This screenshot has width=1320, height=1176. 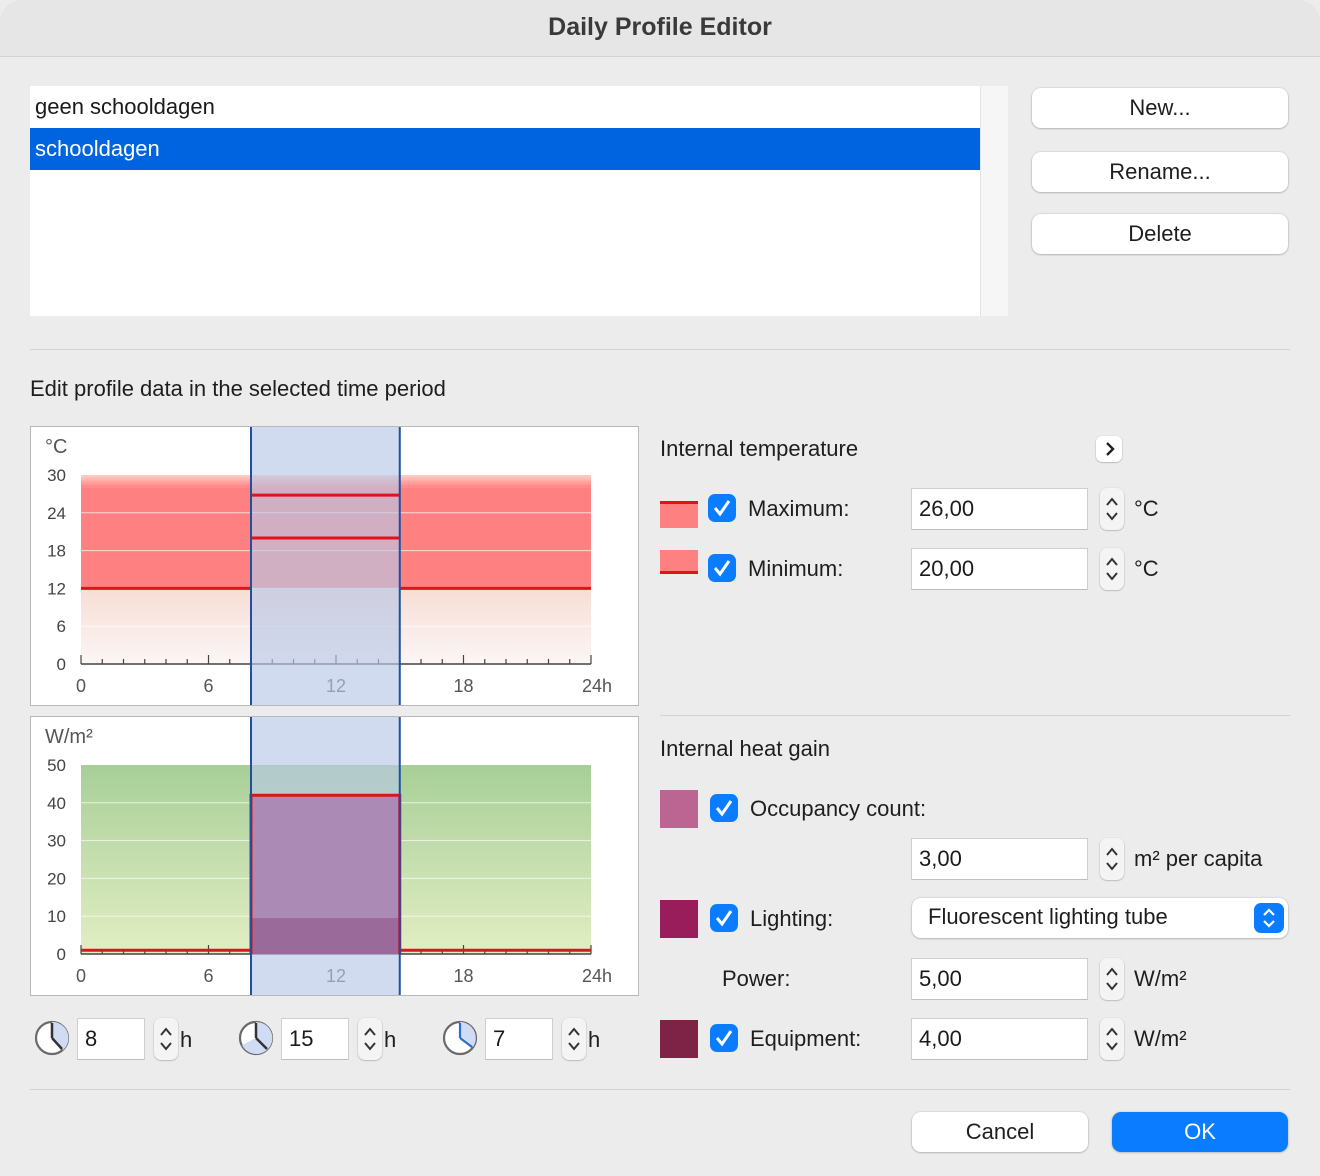 What do you see at coordinates (1146, 508) in the screenshot?
I see `maximum-unit: °C` at bounding box center [1146, 508].